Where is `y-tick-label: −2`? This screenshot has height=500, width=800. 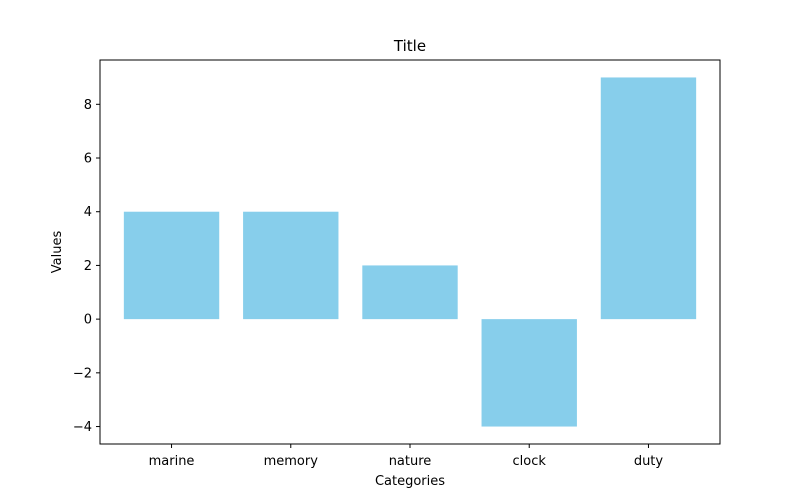 y-tick-label: −2 is located at coordinates (82, 373).